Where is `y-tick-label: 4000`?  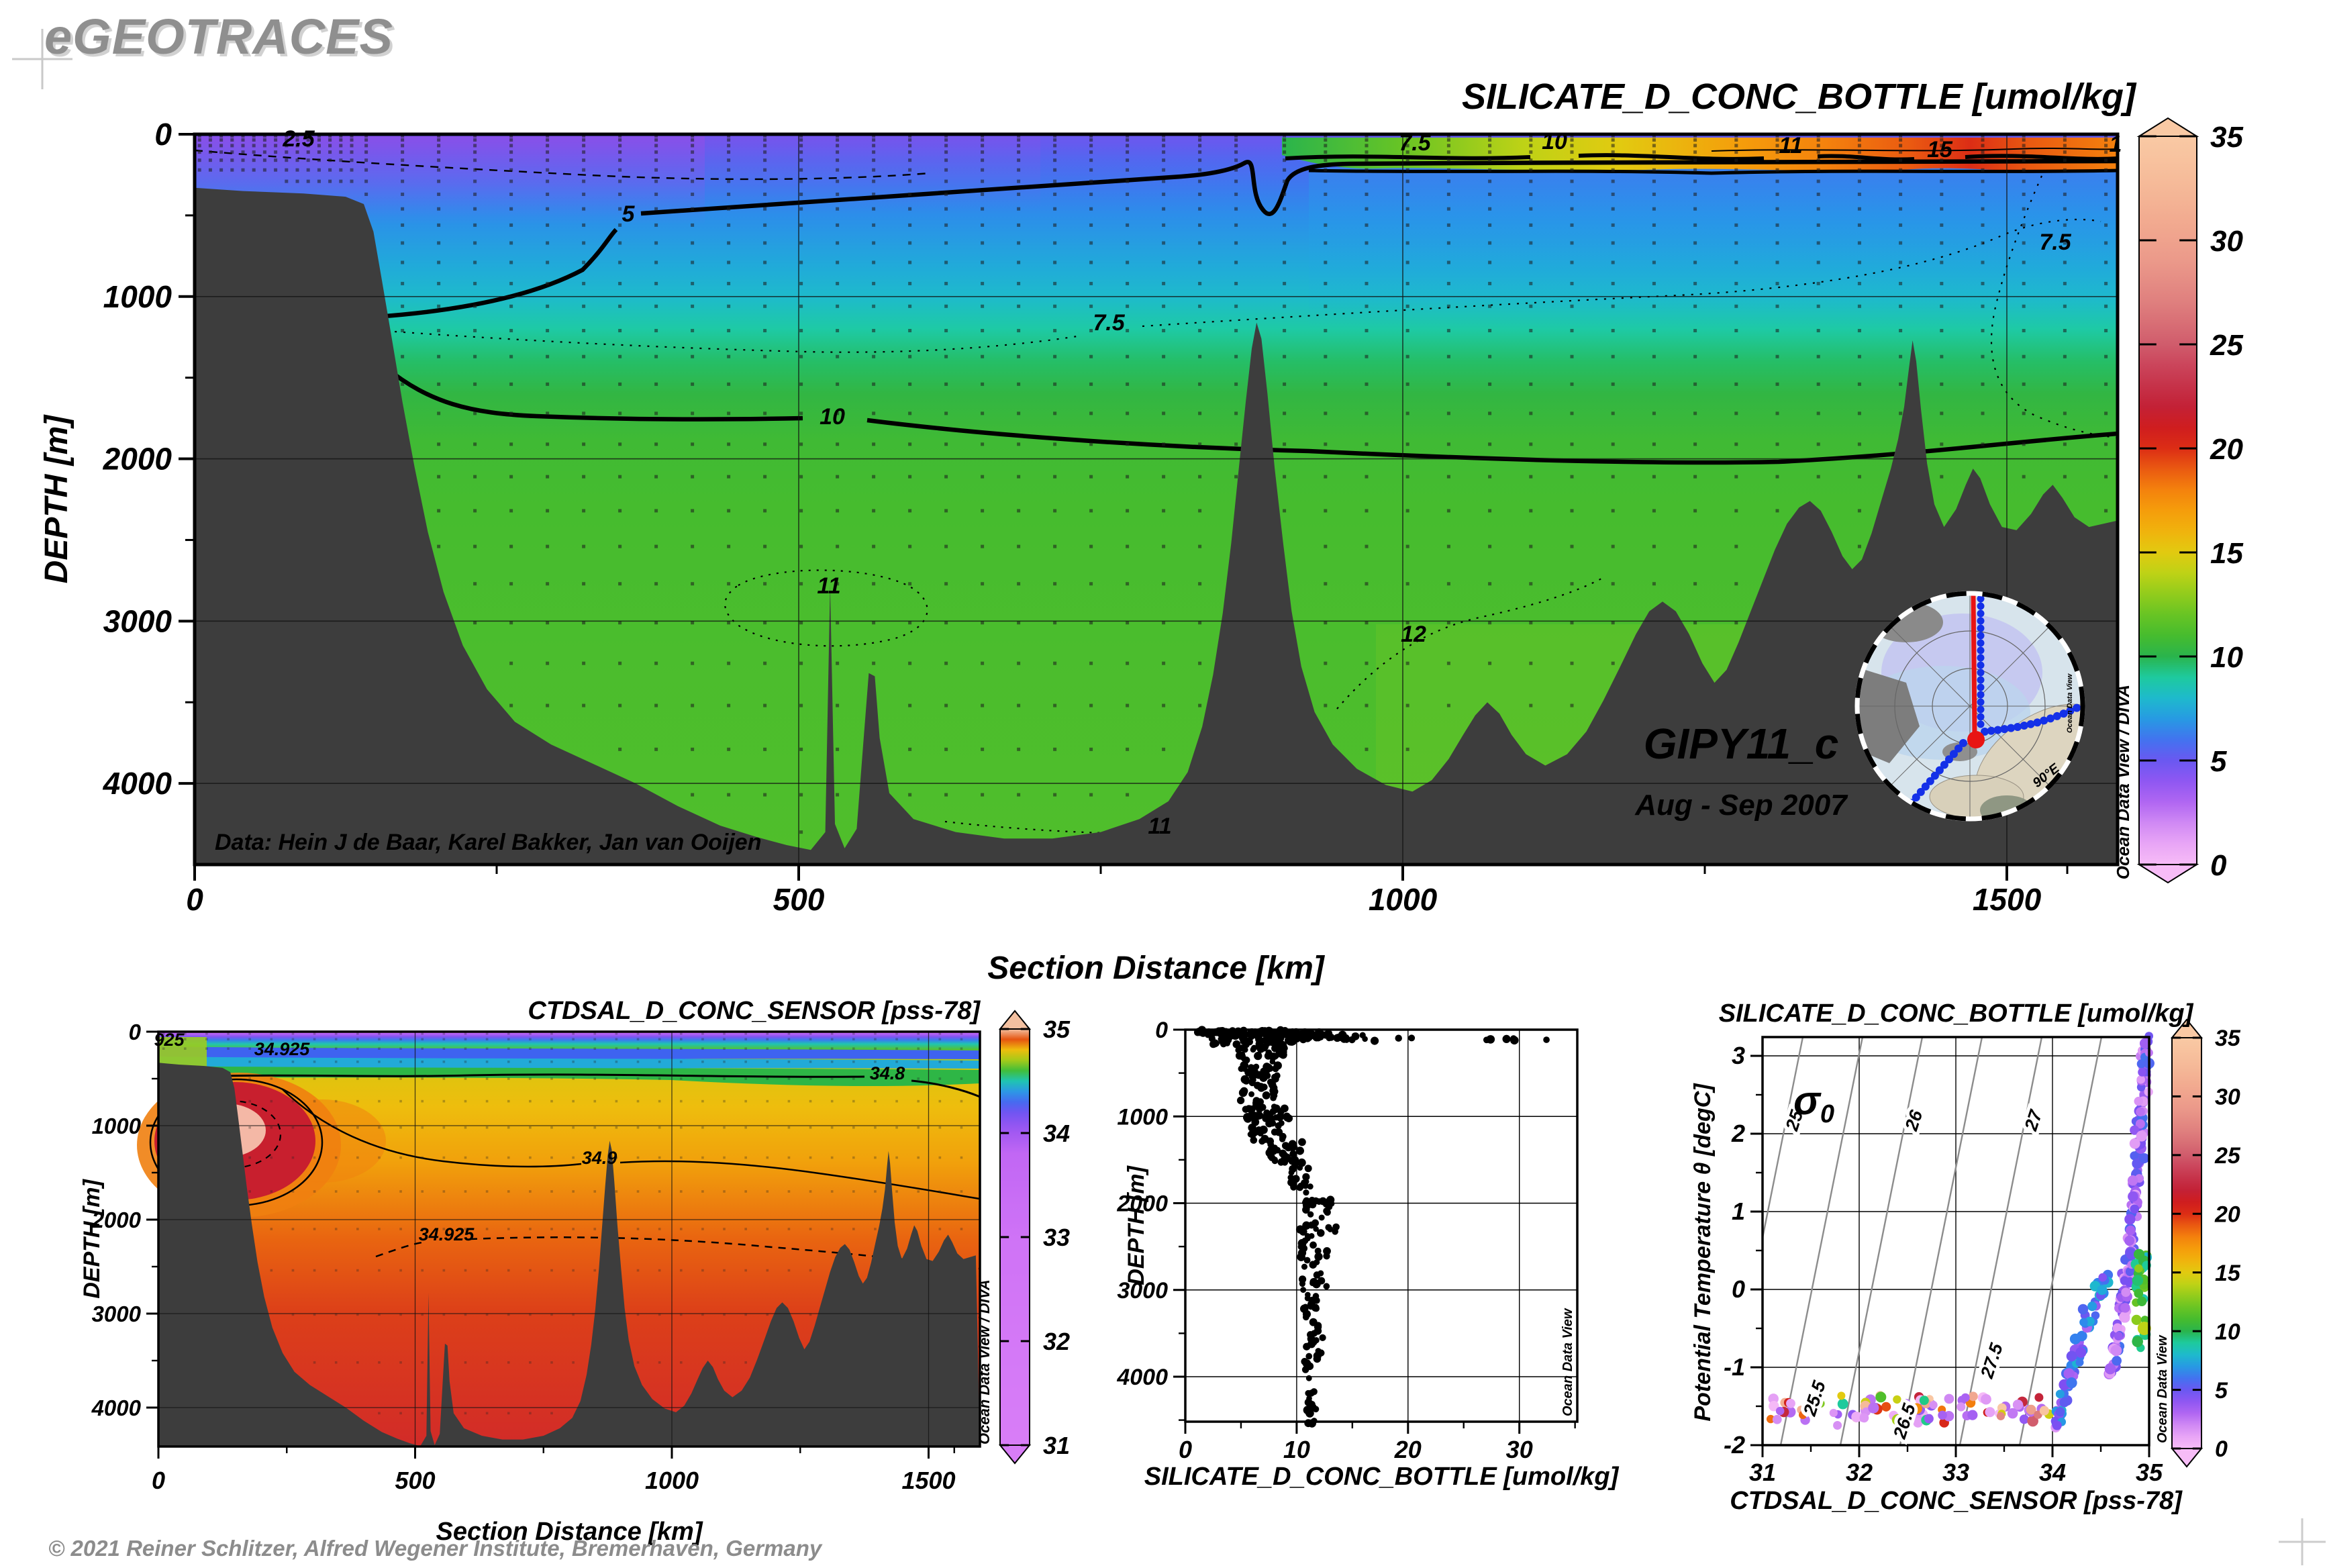 y-tick-label: 4000 is located at coordinates (137, 784).